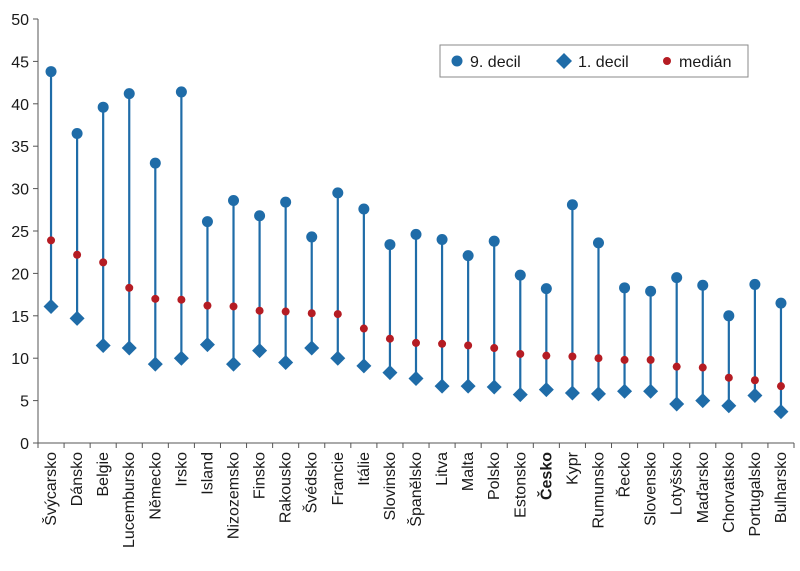 Image resolution: width=800 pixels, height=571 pixels. I want to click on y-tick-label: 45, so click(20, 62).